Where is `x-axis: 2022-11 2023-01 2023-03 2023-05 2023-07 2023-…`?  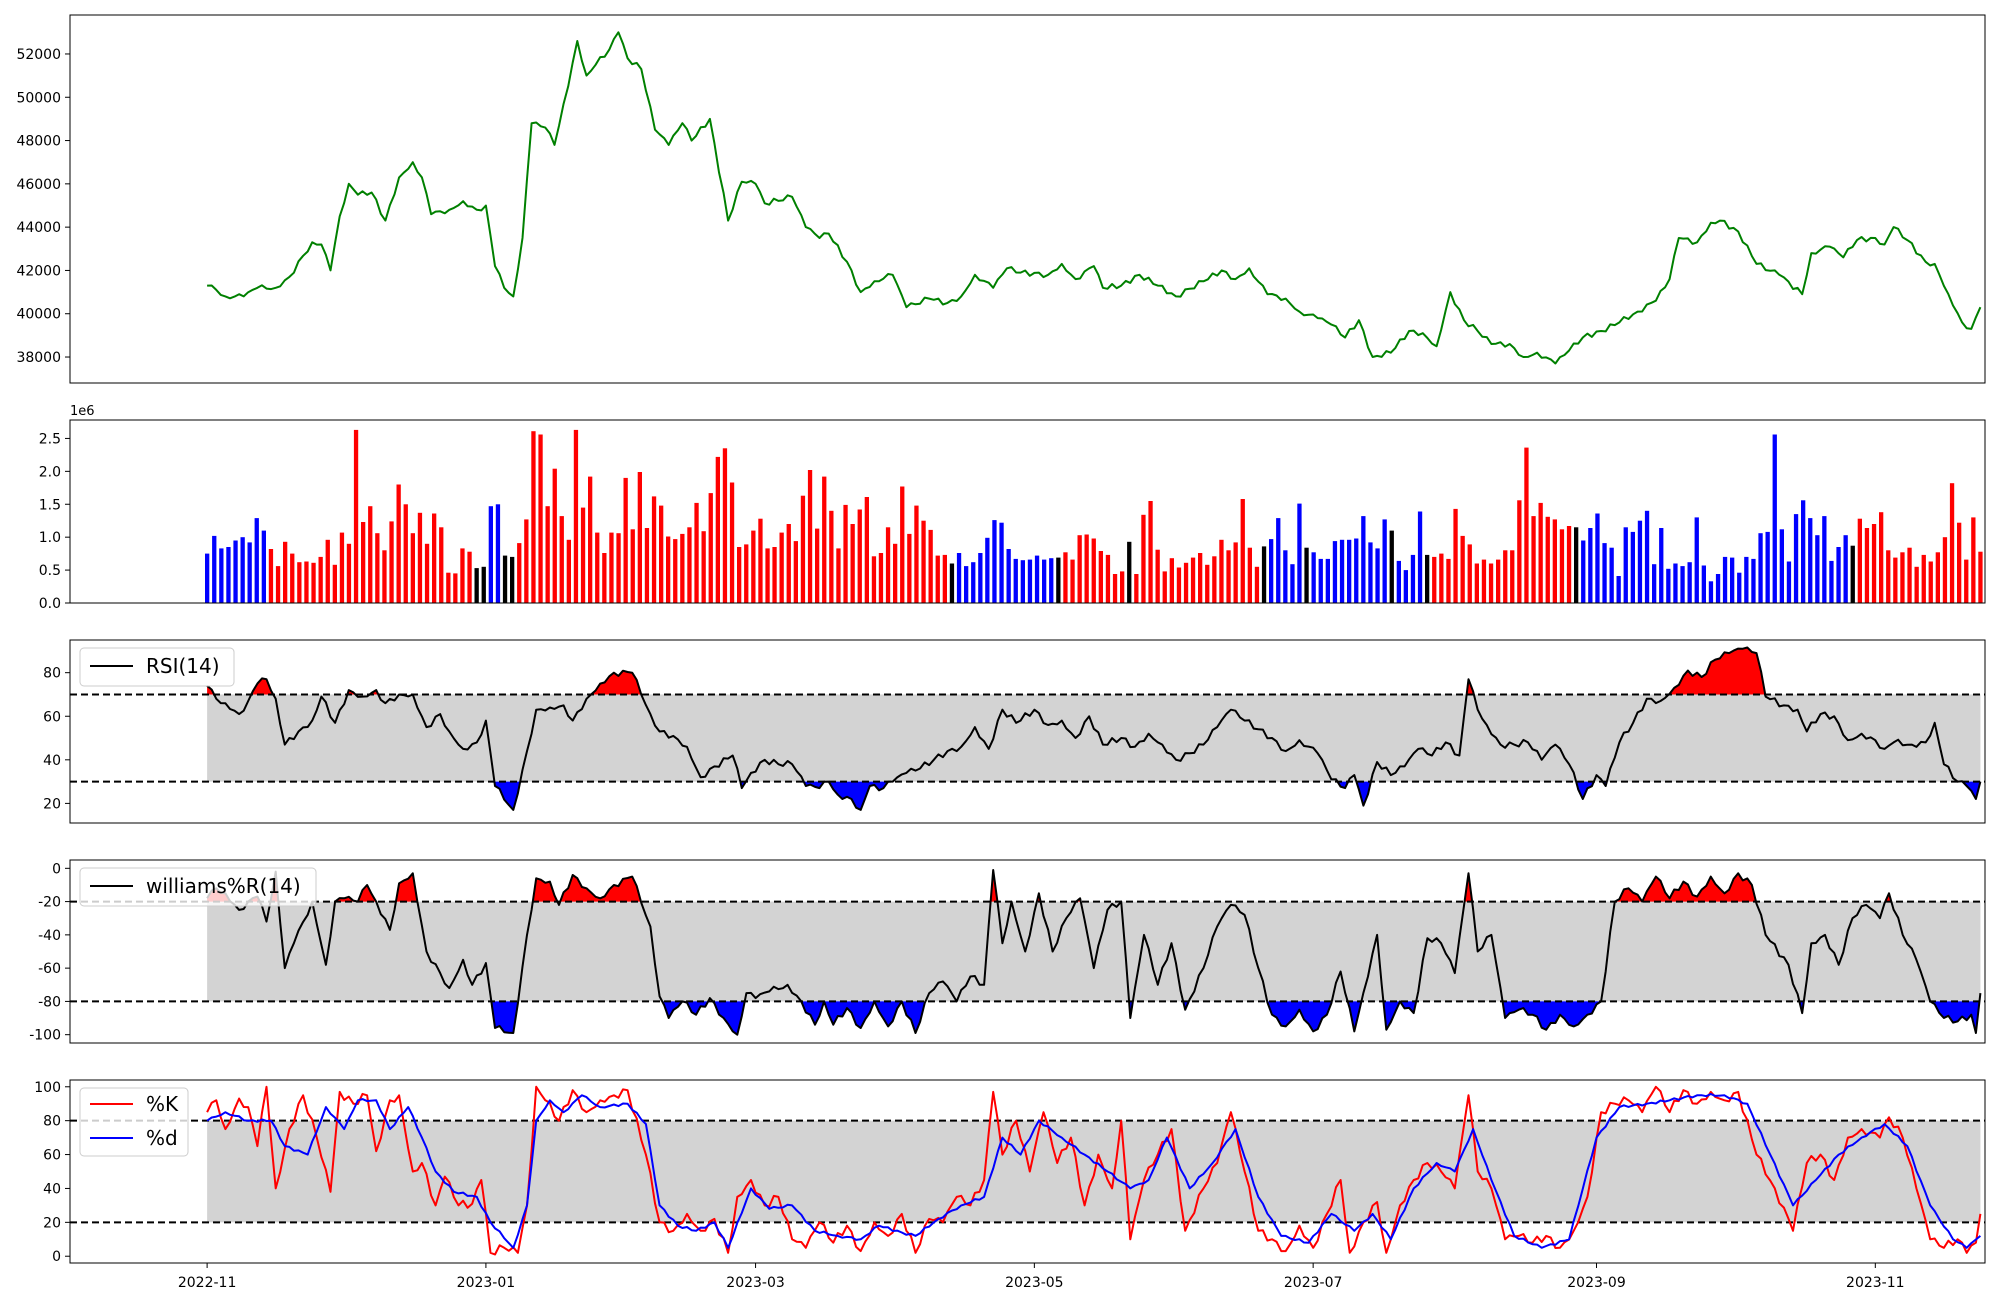 x-axis: 2022-11 2023-01 2023-03 2023-05 2023-07 2023-… is located at coordinates (1041, 1277).